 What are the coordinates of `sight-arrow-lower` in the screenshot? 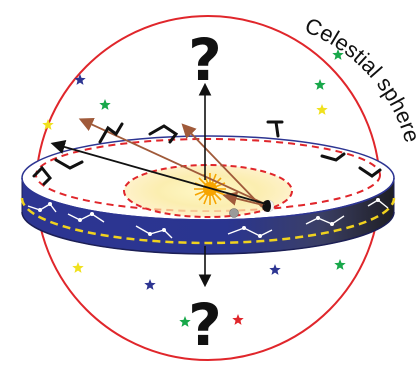 It's located at (222, 165).